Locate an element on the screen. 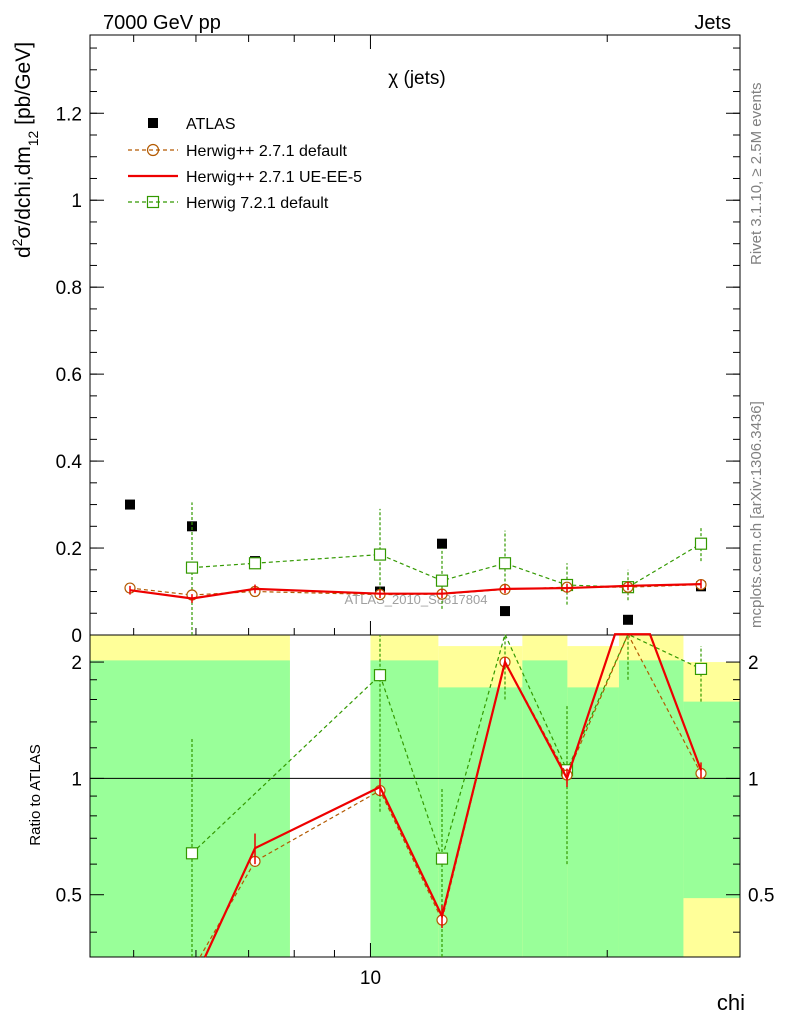 This screenshot has height=1024, width=786. main-series-layer is located at coordinates (416, 567).